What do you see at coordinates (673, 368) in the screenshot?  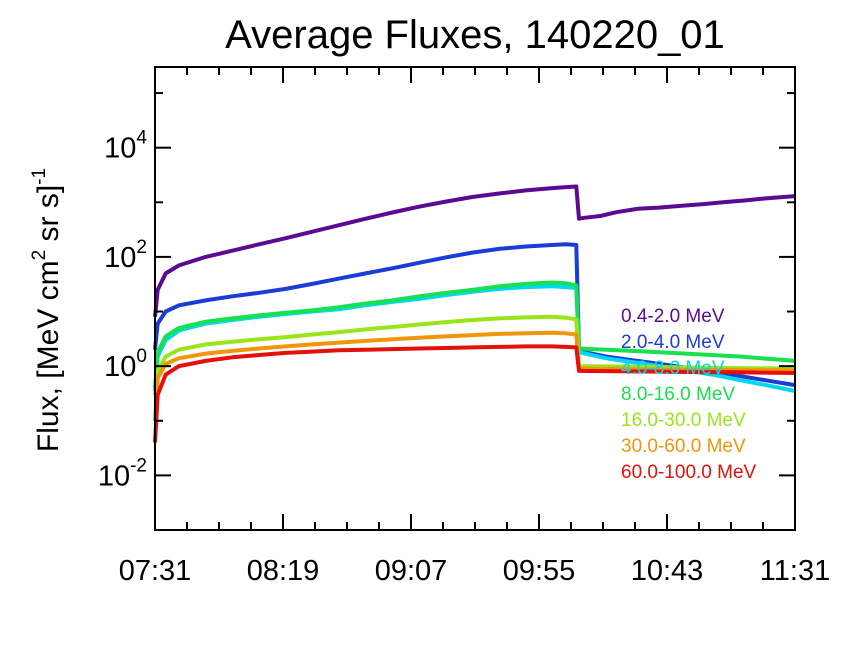 I see `legend-entry-2: 4.0-8.0 MeV` at bounding box center [673, 368].